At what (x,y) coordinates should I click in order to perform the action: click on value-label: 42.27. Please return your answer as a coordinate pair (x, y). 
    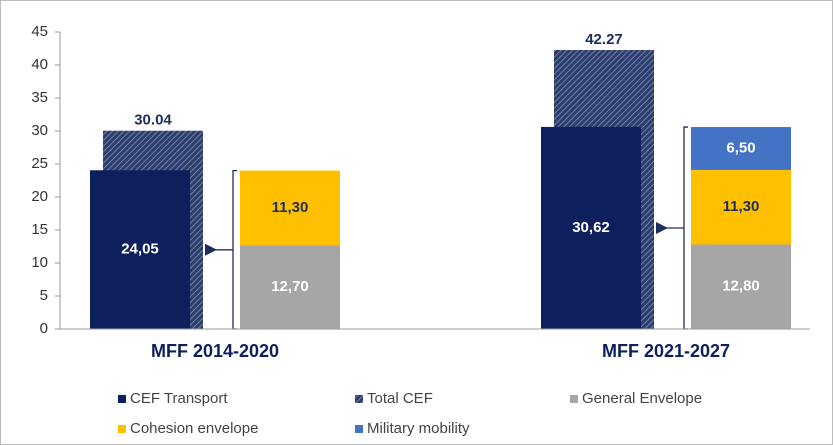
    Looking at the image, I should click on (604, 39).